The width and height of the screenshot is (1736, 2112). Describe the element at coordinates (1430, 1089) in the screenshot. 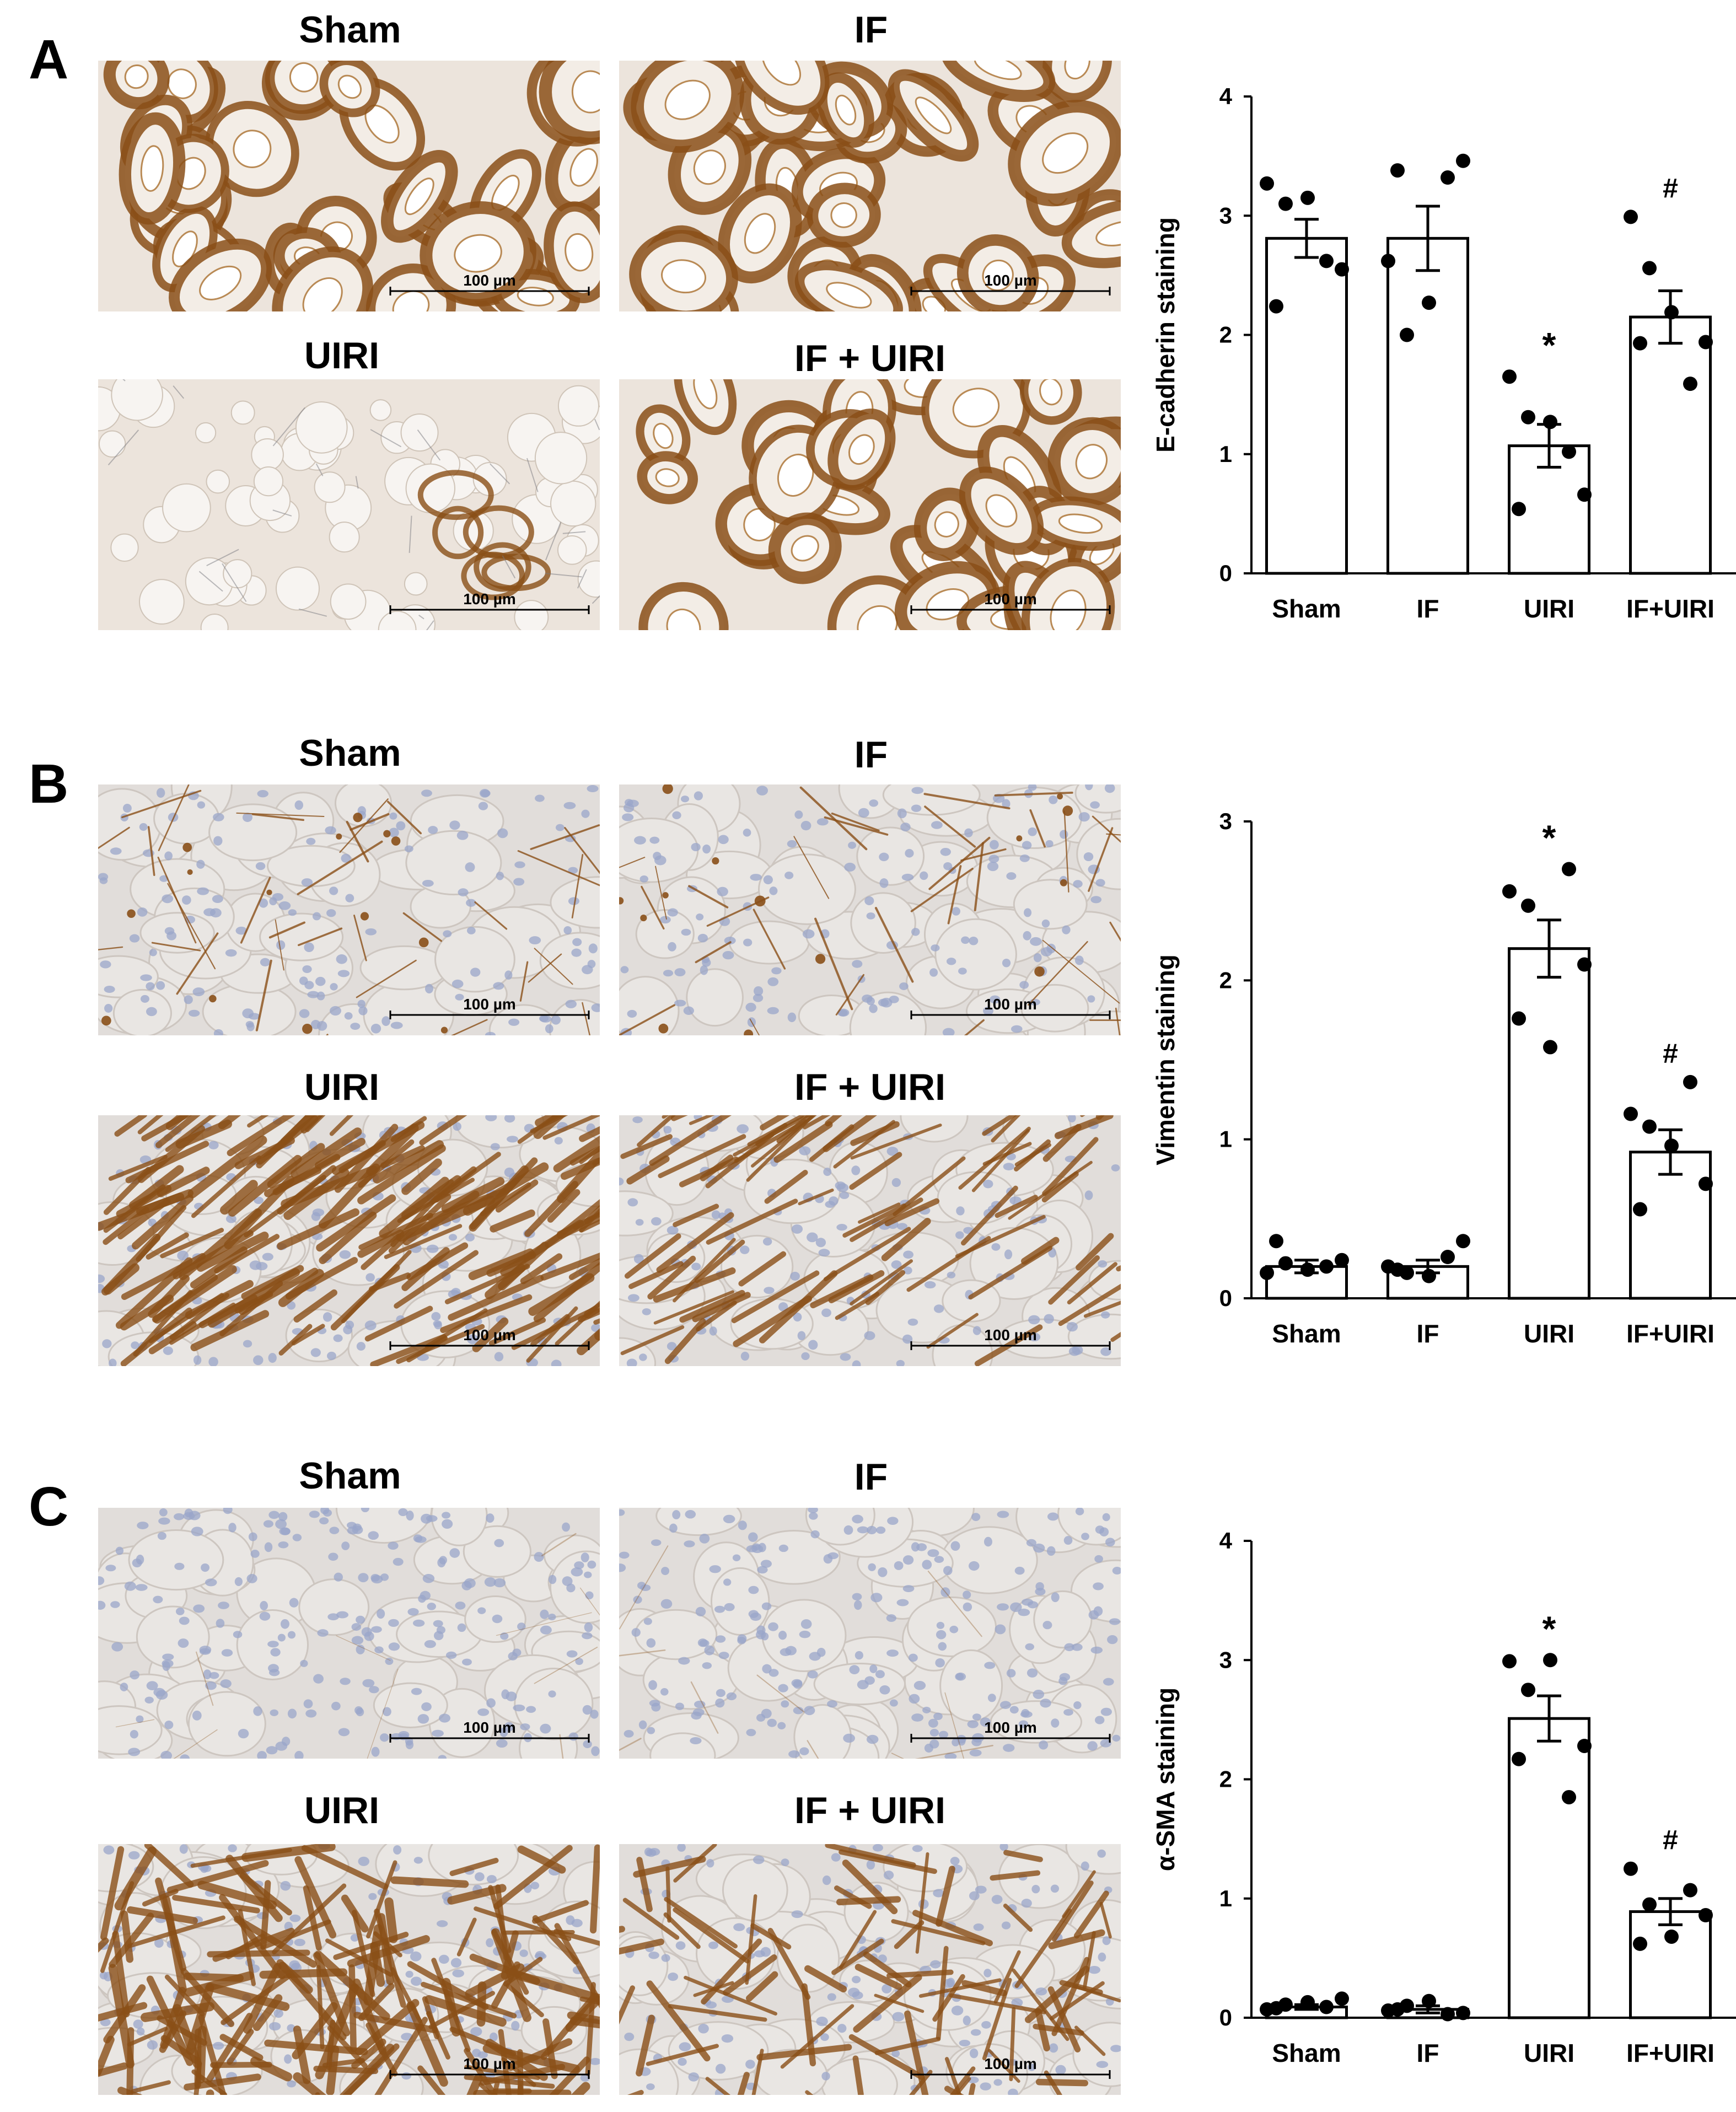

I see `chart-vimentin: 0 1 2 3 Vimentin staining Sham IF * UIRI # IF+UIRI` at that location.